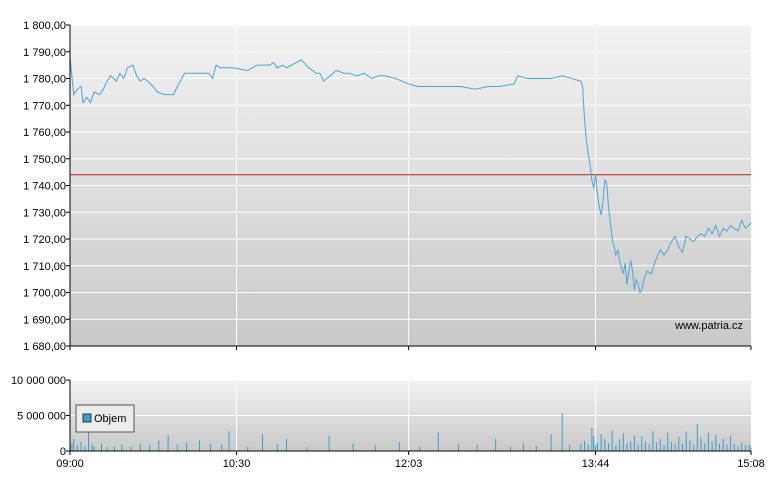 This screenshot has width=780, height=495. I want to click on x-tick-label: 13:44, so click(596, 464).